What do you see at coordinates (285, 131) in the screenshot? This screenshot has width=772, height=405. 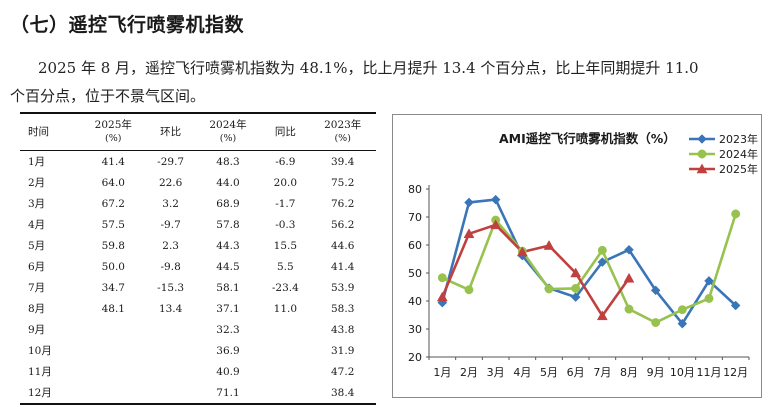 I see `header-yoy: 同比` at bounding box center [285, 131].